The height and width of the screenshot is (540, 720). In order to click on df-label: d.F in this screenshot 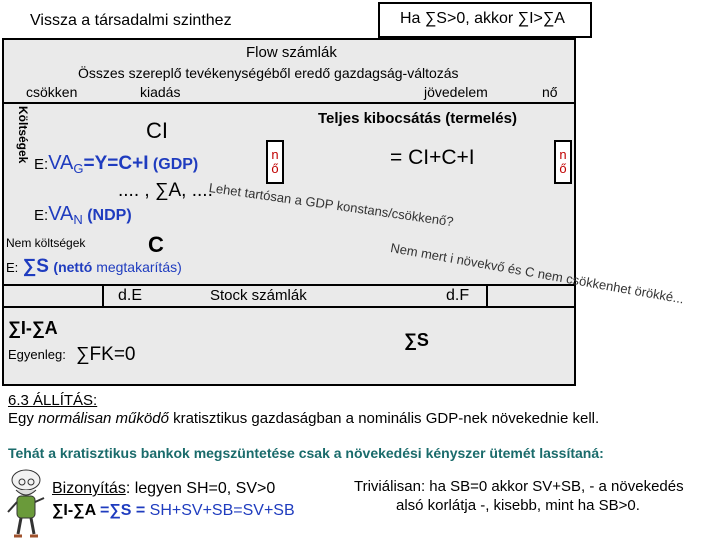, I will do `click(458, 295)`.